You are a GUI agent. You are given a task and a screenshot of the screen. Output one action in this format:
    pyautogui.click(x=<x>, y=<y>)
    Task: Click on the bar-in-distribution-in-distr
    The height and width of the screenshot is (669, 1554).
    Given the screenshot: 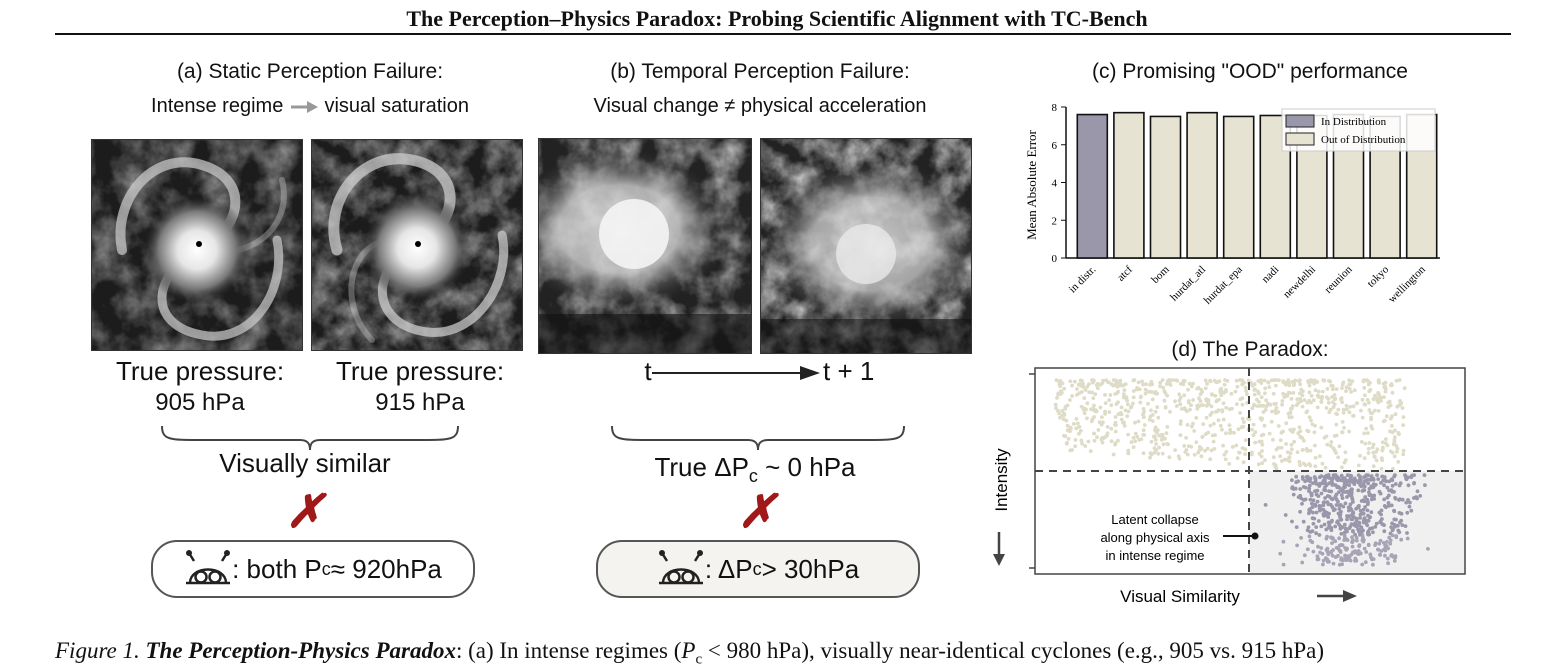 What is the action you would take?
    pyautogui.click(x=1092, y=186)
    